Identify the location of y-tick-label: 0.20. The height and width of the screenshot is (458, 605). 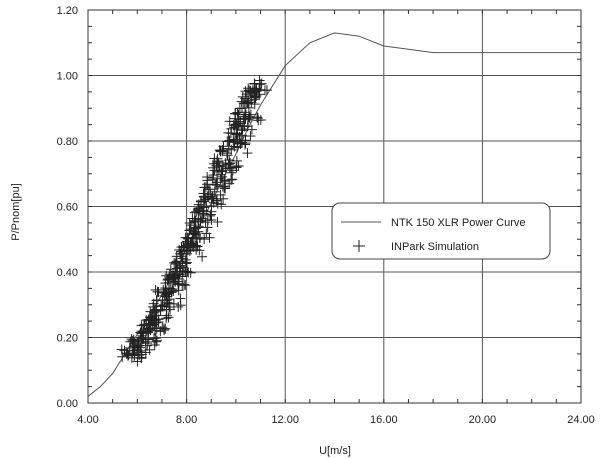
(67, 339).